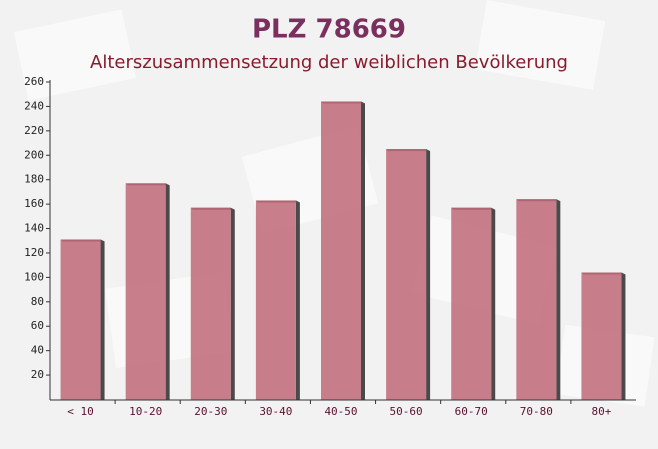 This screenshot has width=658, height=449. What do you see at coordinates (145, 411) in the screenshot?
I see `x-tick-label: 10-20` at bounding box center [145, 411].